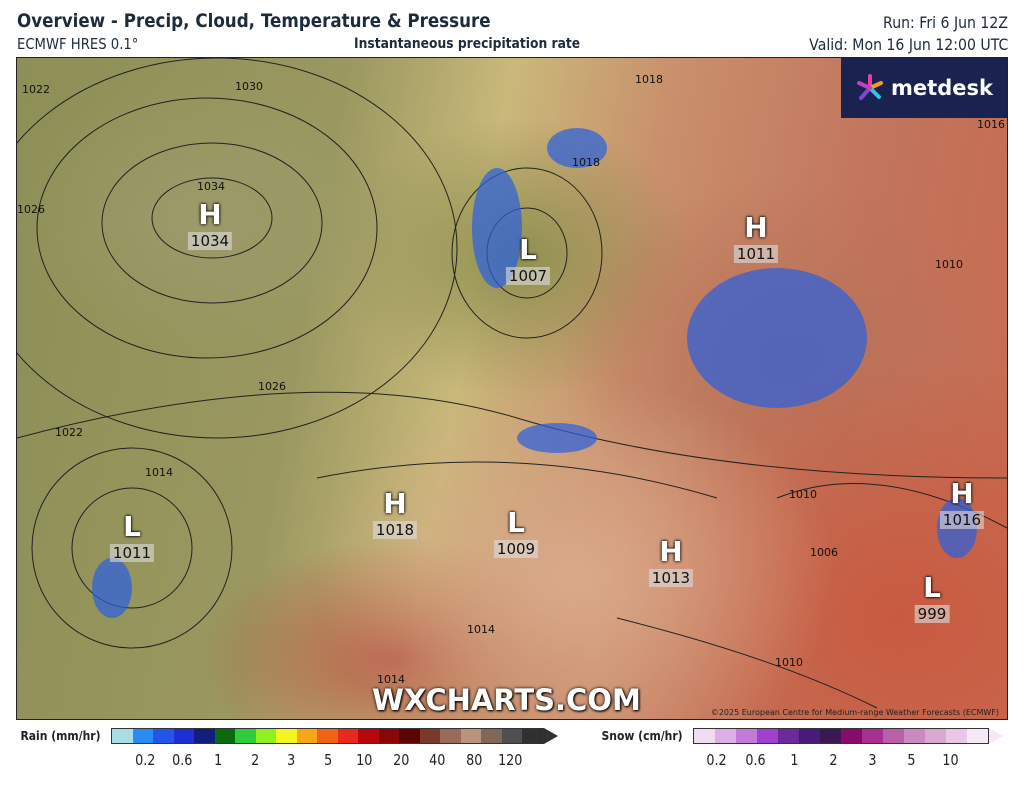 Image resolution: width=1024 pixels, height=785 pixels. I want to click on pressure-system: H 1016, so click(962, 504).